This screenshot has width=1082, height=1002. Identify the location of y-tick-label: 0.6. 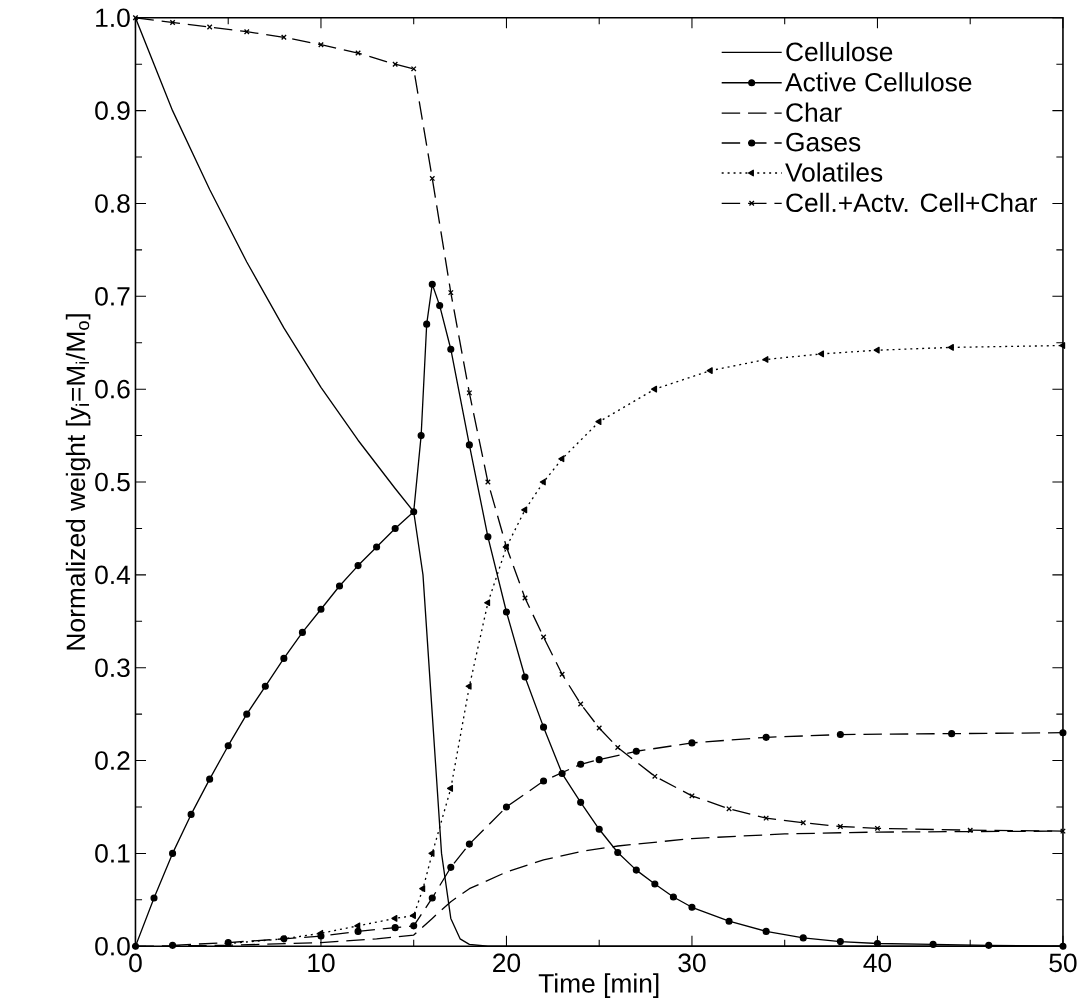
(112, 389).